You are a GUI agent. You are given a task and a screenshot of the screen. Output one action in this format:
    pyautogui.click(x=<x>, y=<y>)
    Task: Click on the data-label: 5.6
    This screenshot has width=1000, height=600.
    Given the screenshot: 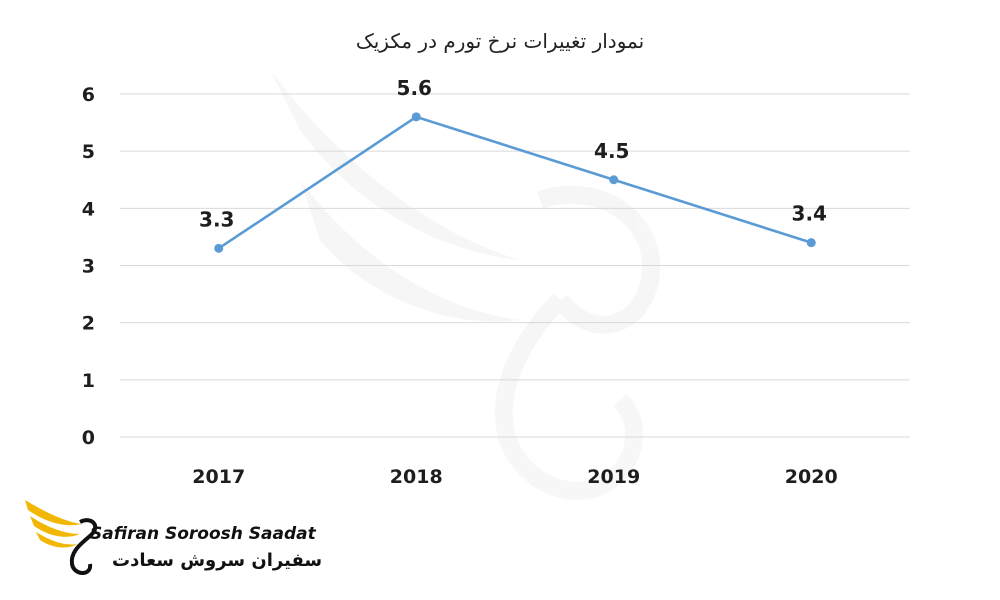 What is the action you would take?
    pyautogui.click(x=414, y=88)
    